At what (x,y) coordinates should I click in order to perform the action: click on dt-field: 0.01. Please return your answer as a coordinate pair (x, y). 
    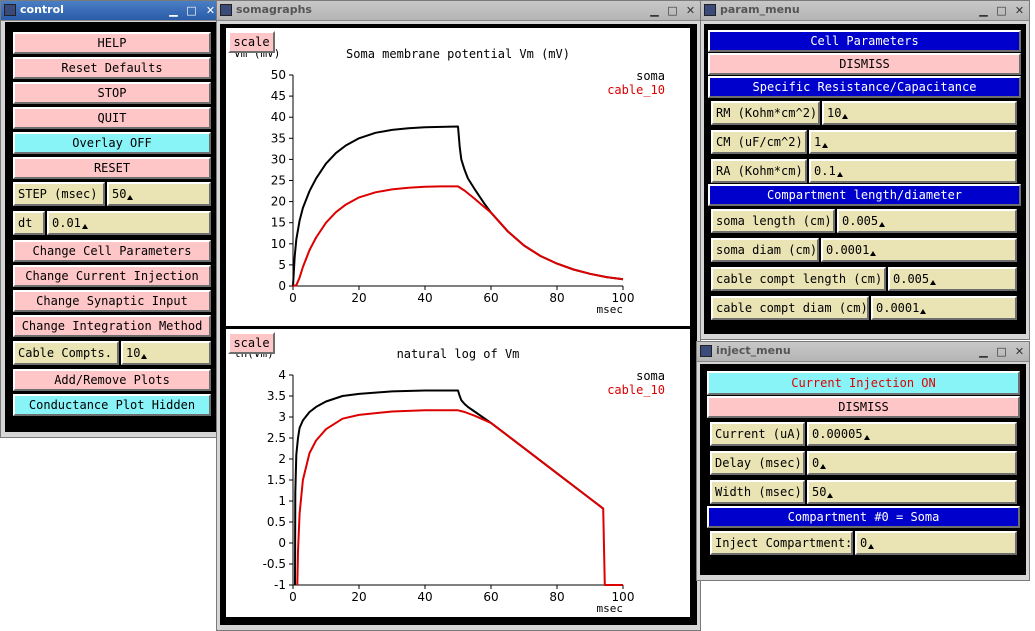
    Looking at the image, I should click on (129, 223).